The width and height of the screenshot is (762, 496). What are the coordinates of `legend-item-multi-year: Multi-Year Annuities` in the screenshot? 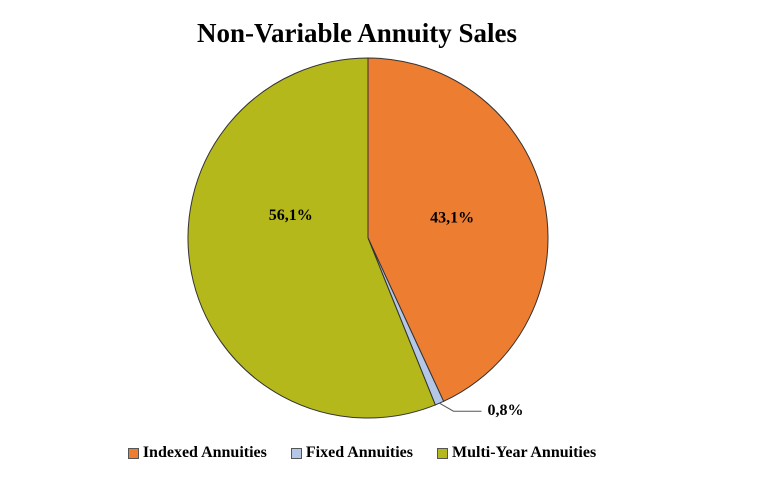 It's located at (516, 453).